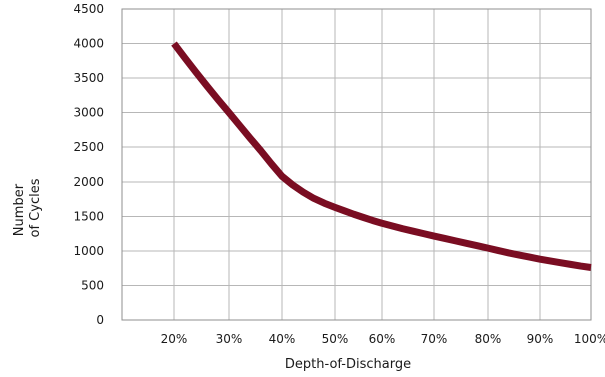 This screenshot has height=377, width=605. Describe the element at coordinates (88, 113) in the screenshot. I see `y-tick-label-3000: 3000` at that location.